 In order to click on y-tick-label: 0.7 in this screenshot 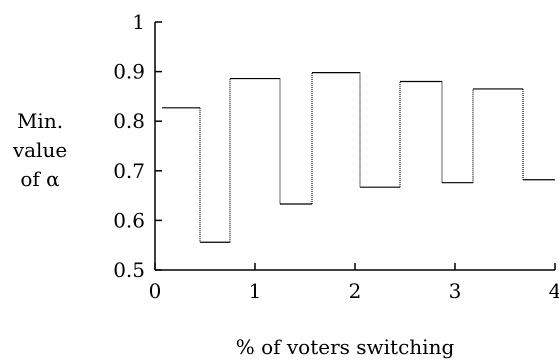, I will do `click(129, 171)`.